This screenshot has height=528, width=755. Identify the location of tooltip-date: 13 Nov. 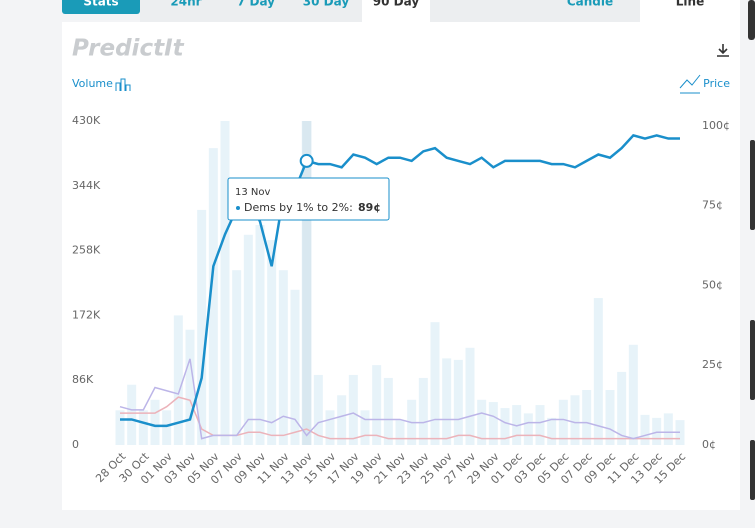
(253, 192).